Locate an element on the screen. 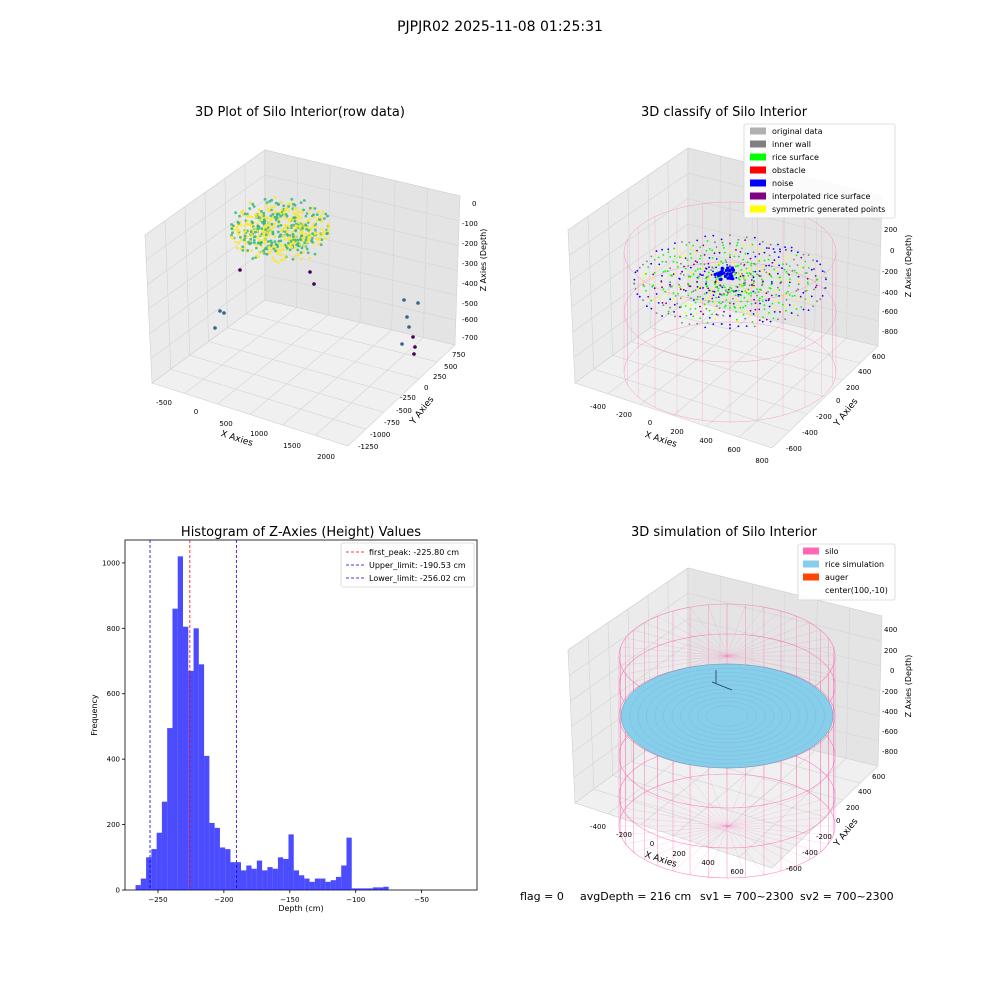 The image size is (1000, 1000). simulation-x-tick: 400 is located at coordinates (707, 863).